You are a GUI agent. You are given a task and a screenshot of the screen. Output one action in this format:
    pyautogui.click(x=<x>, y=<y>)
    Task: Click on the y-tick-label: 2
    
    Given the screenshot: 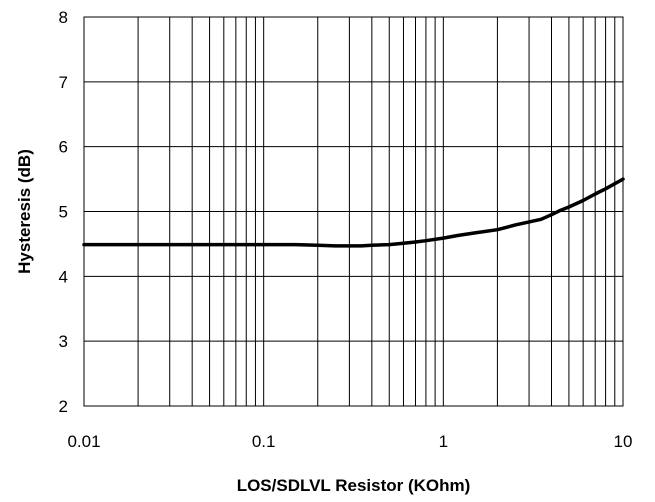 What is the action you would take?
    pyautogui.click(x=63, y=406)
    